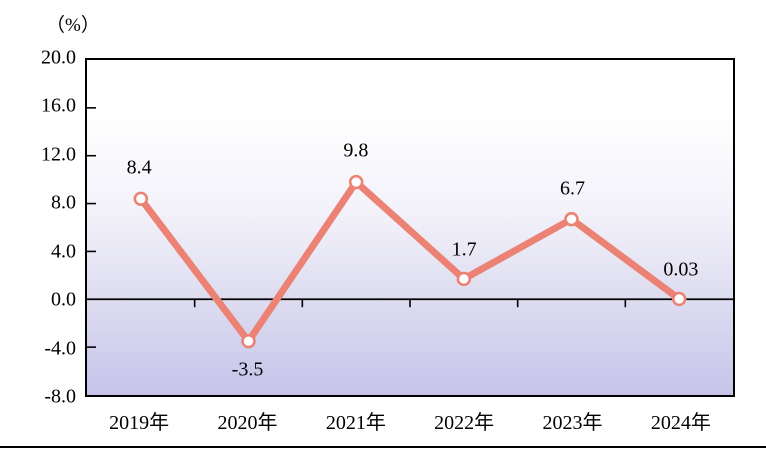 This screenshot has width=766, height=453. I want to click on data-point-label: 6.7, so click(572, 188).